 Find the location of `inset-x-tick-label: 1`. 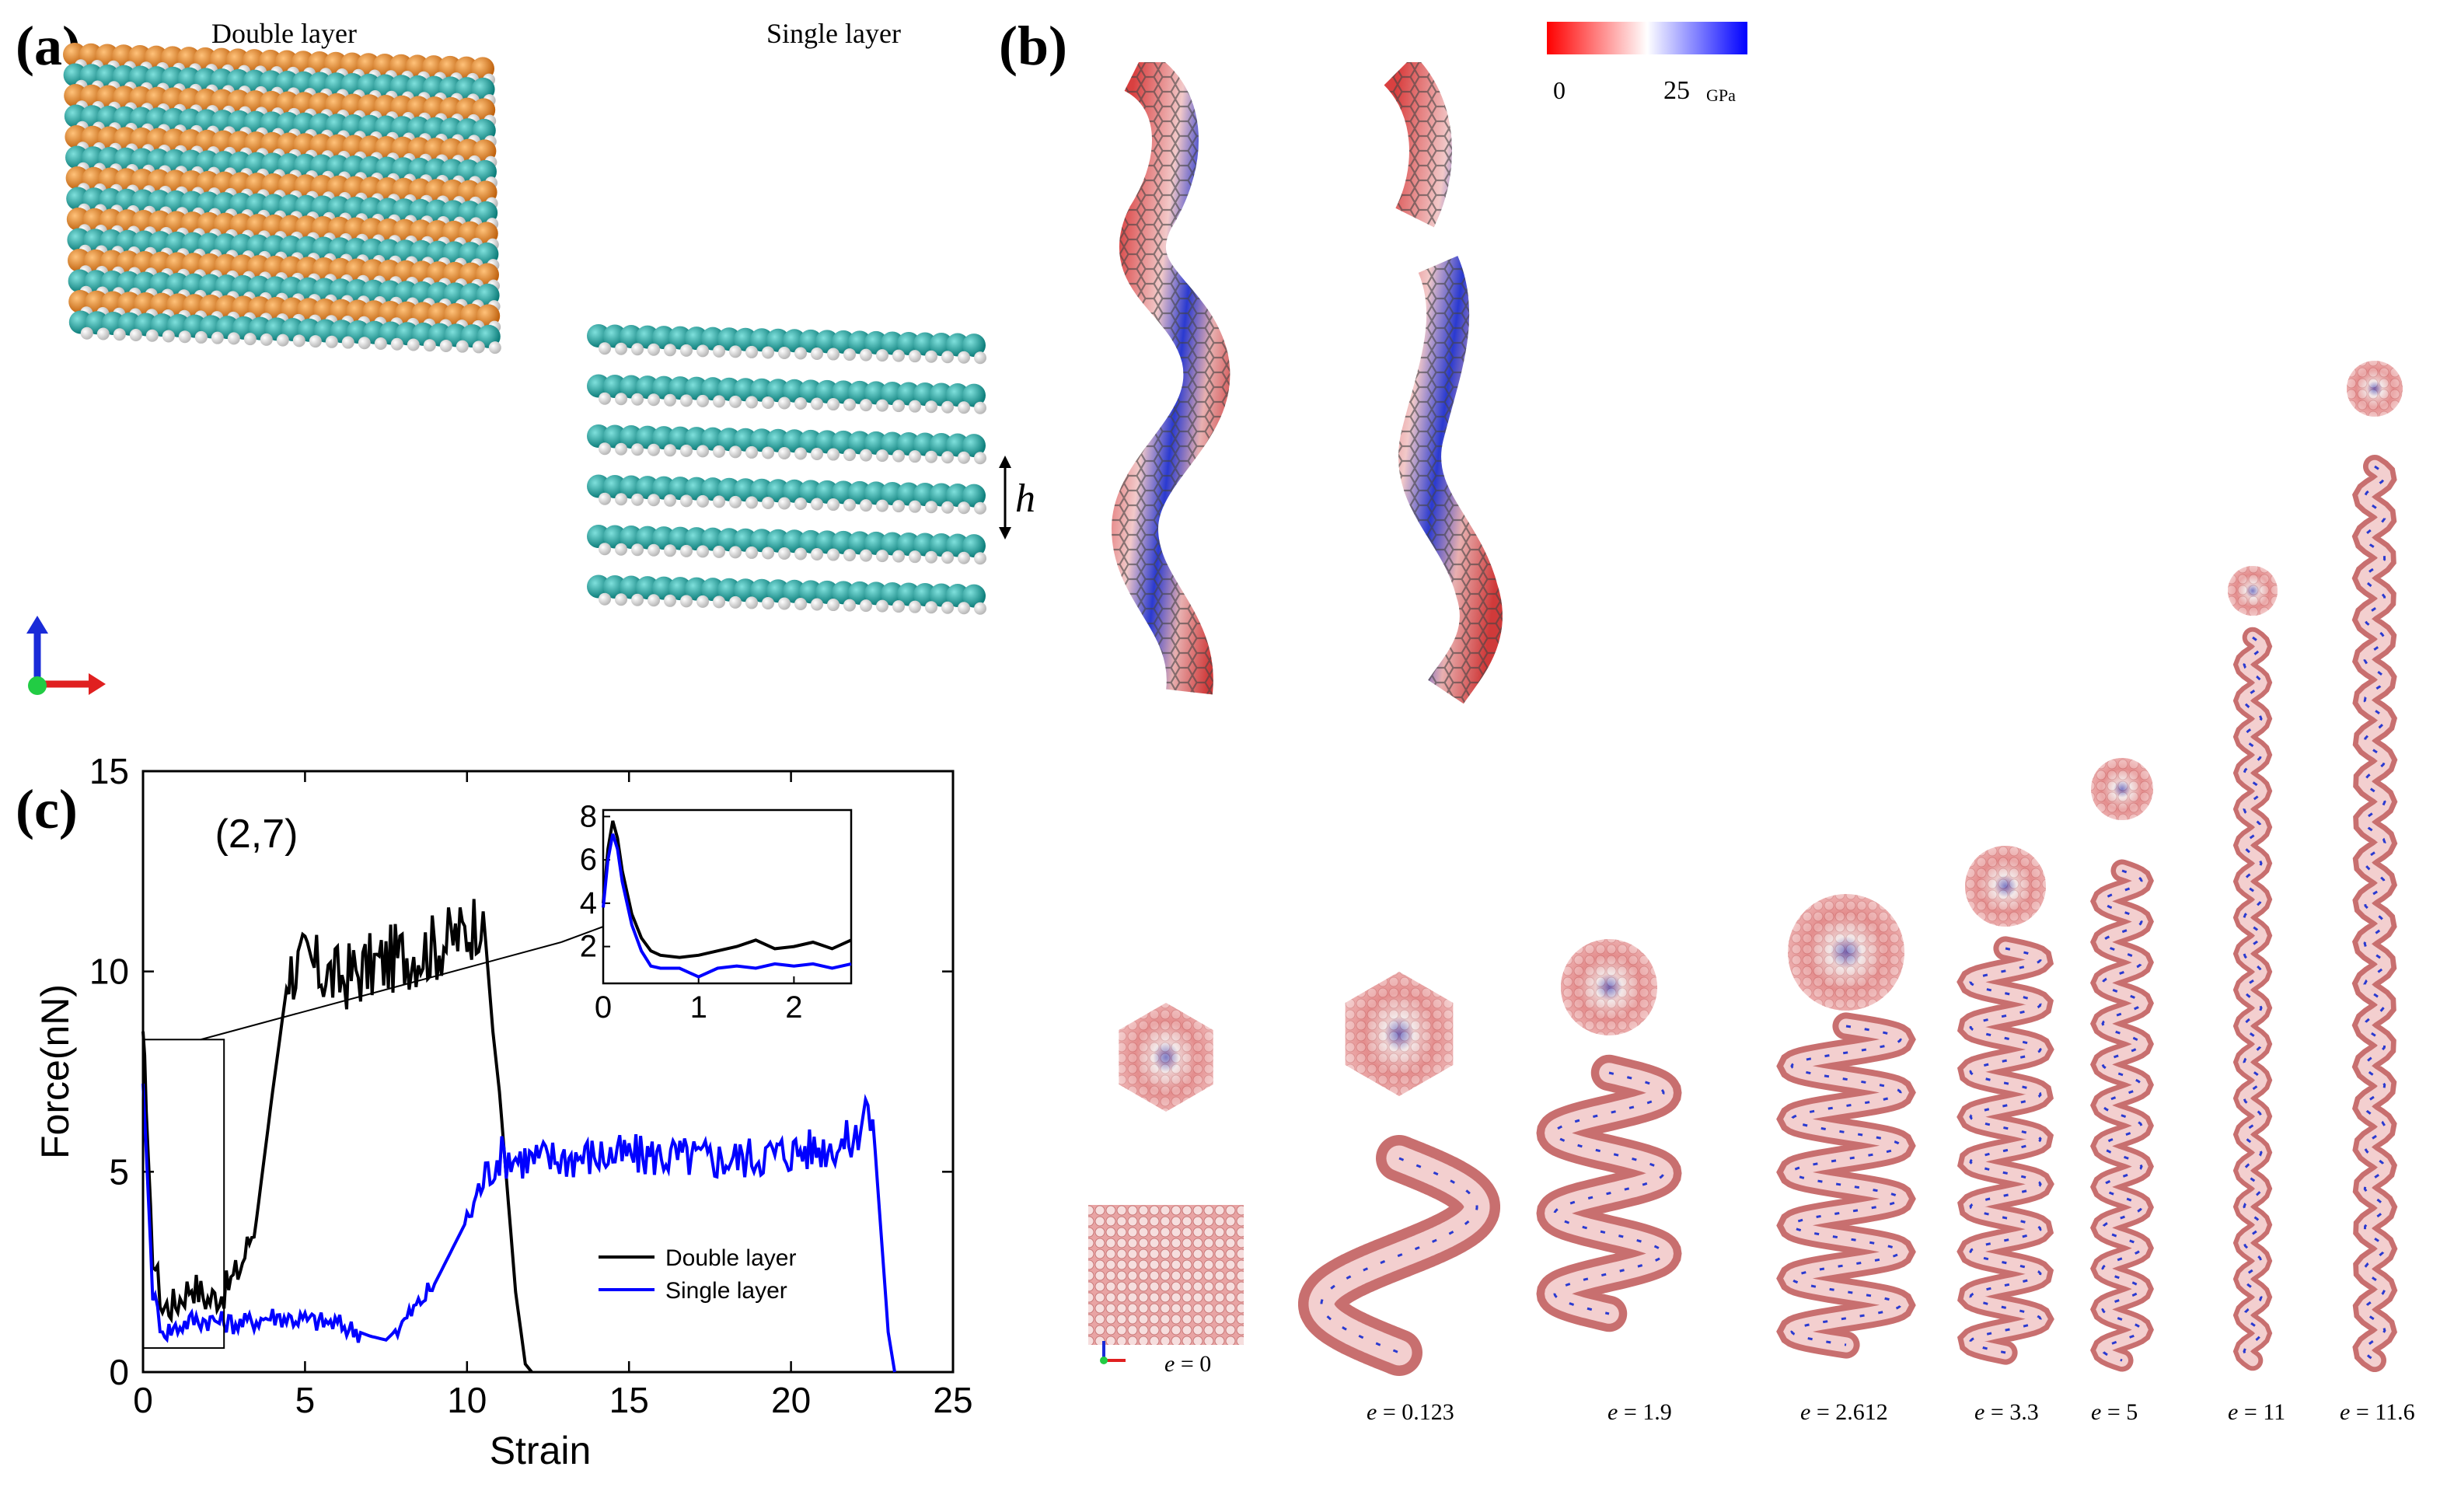

inset-x-tick-label: 1 is located at coordinates (698, 1007).